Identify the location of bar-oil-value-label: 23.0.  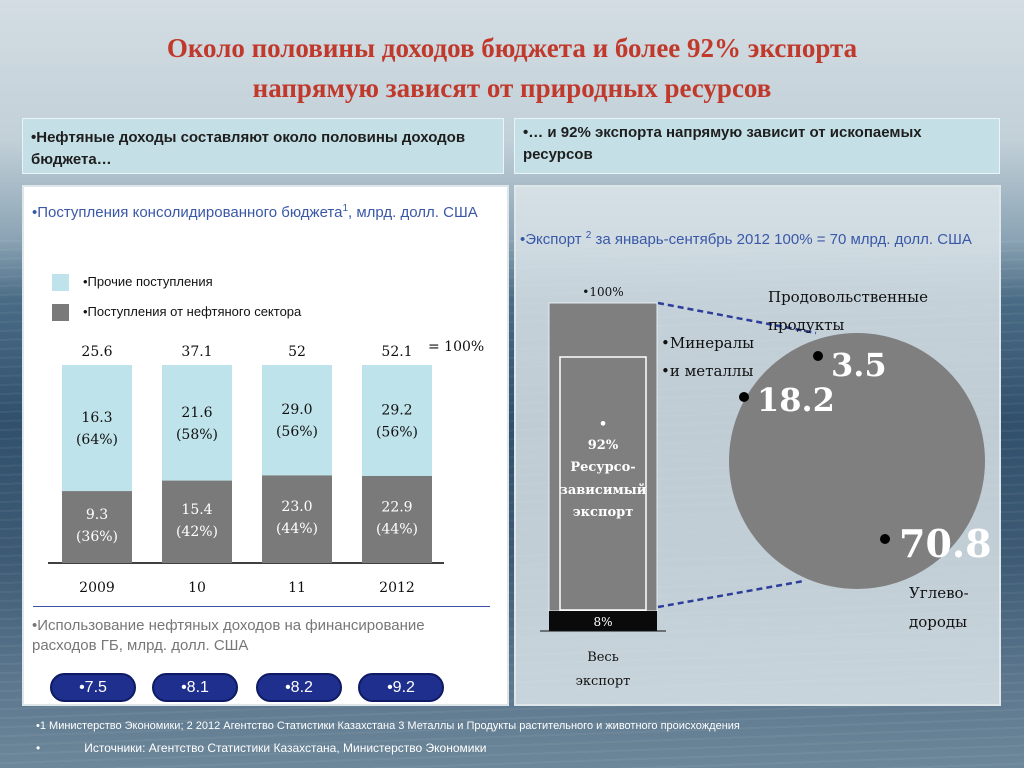
(296, 507).